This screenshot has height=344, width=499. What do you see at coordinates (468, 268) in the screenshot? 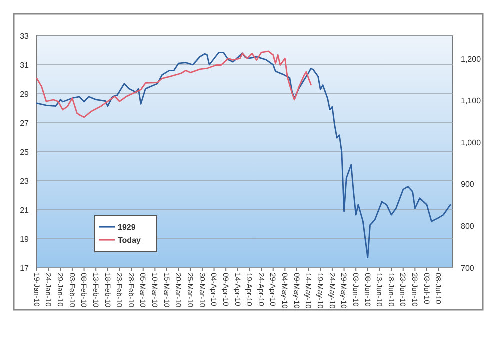
I see `y2-tick-label: 700` at bounding box center [468, 268].